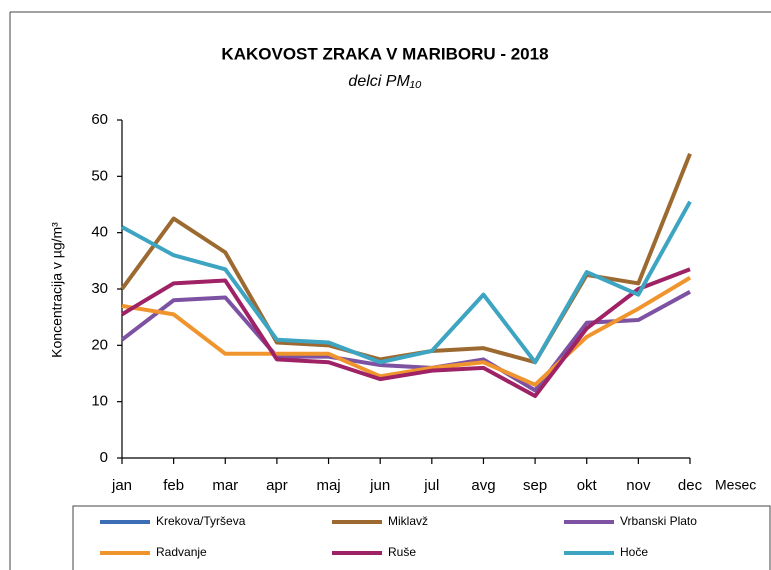  Describe the element at coordinates (690, 485) in the screenshot. I see `x-tick-label: dec` at that location.